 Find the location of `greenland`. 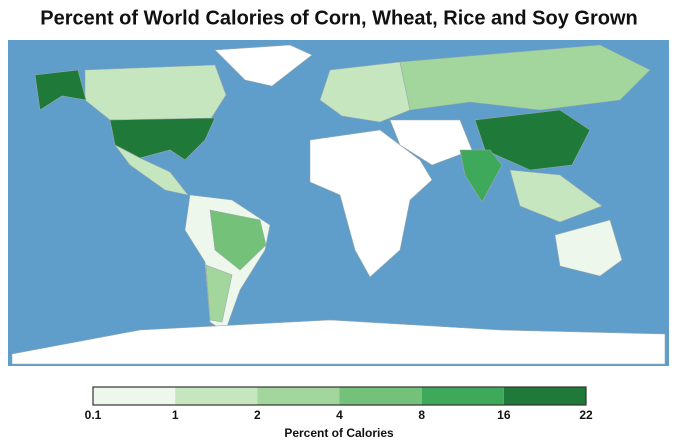

greenland is located at coordinates (263, 65).